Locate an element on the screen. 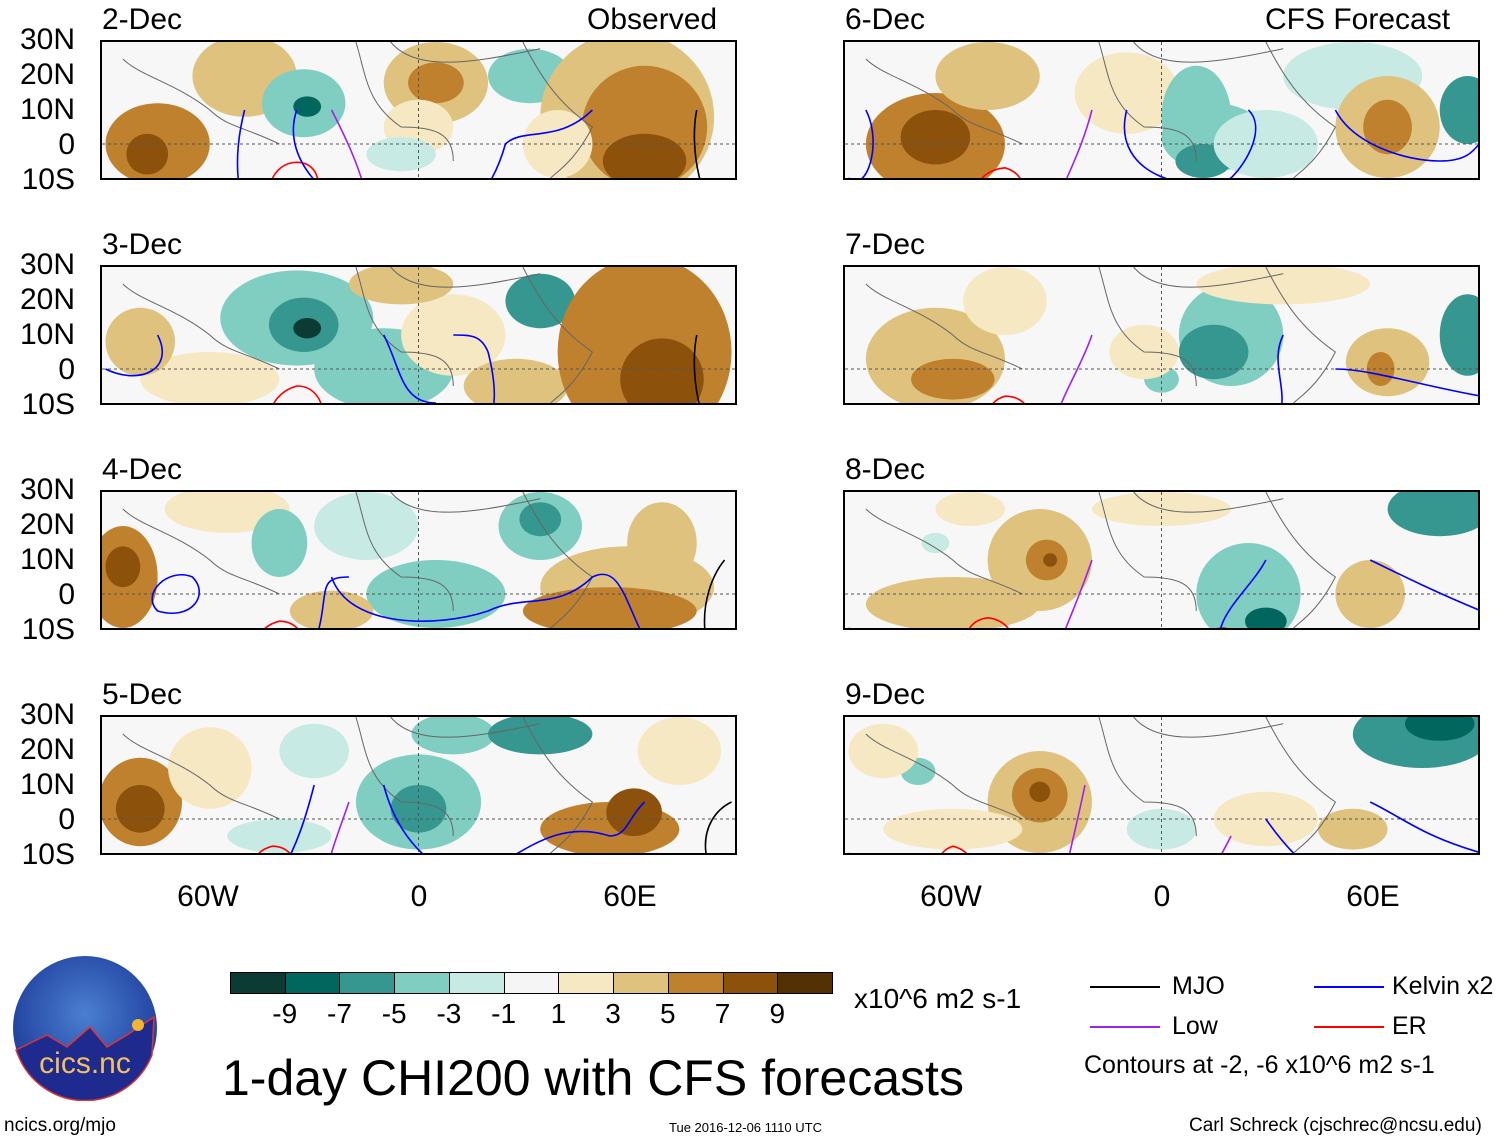  legend-low-label: Low is located at coordinates (1195, 1026).